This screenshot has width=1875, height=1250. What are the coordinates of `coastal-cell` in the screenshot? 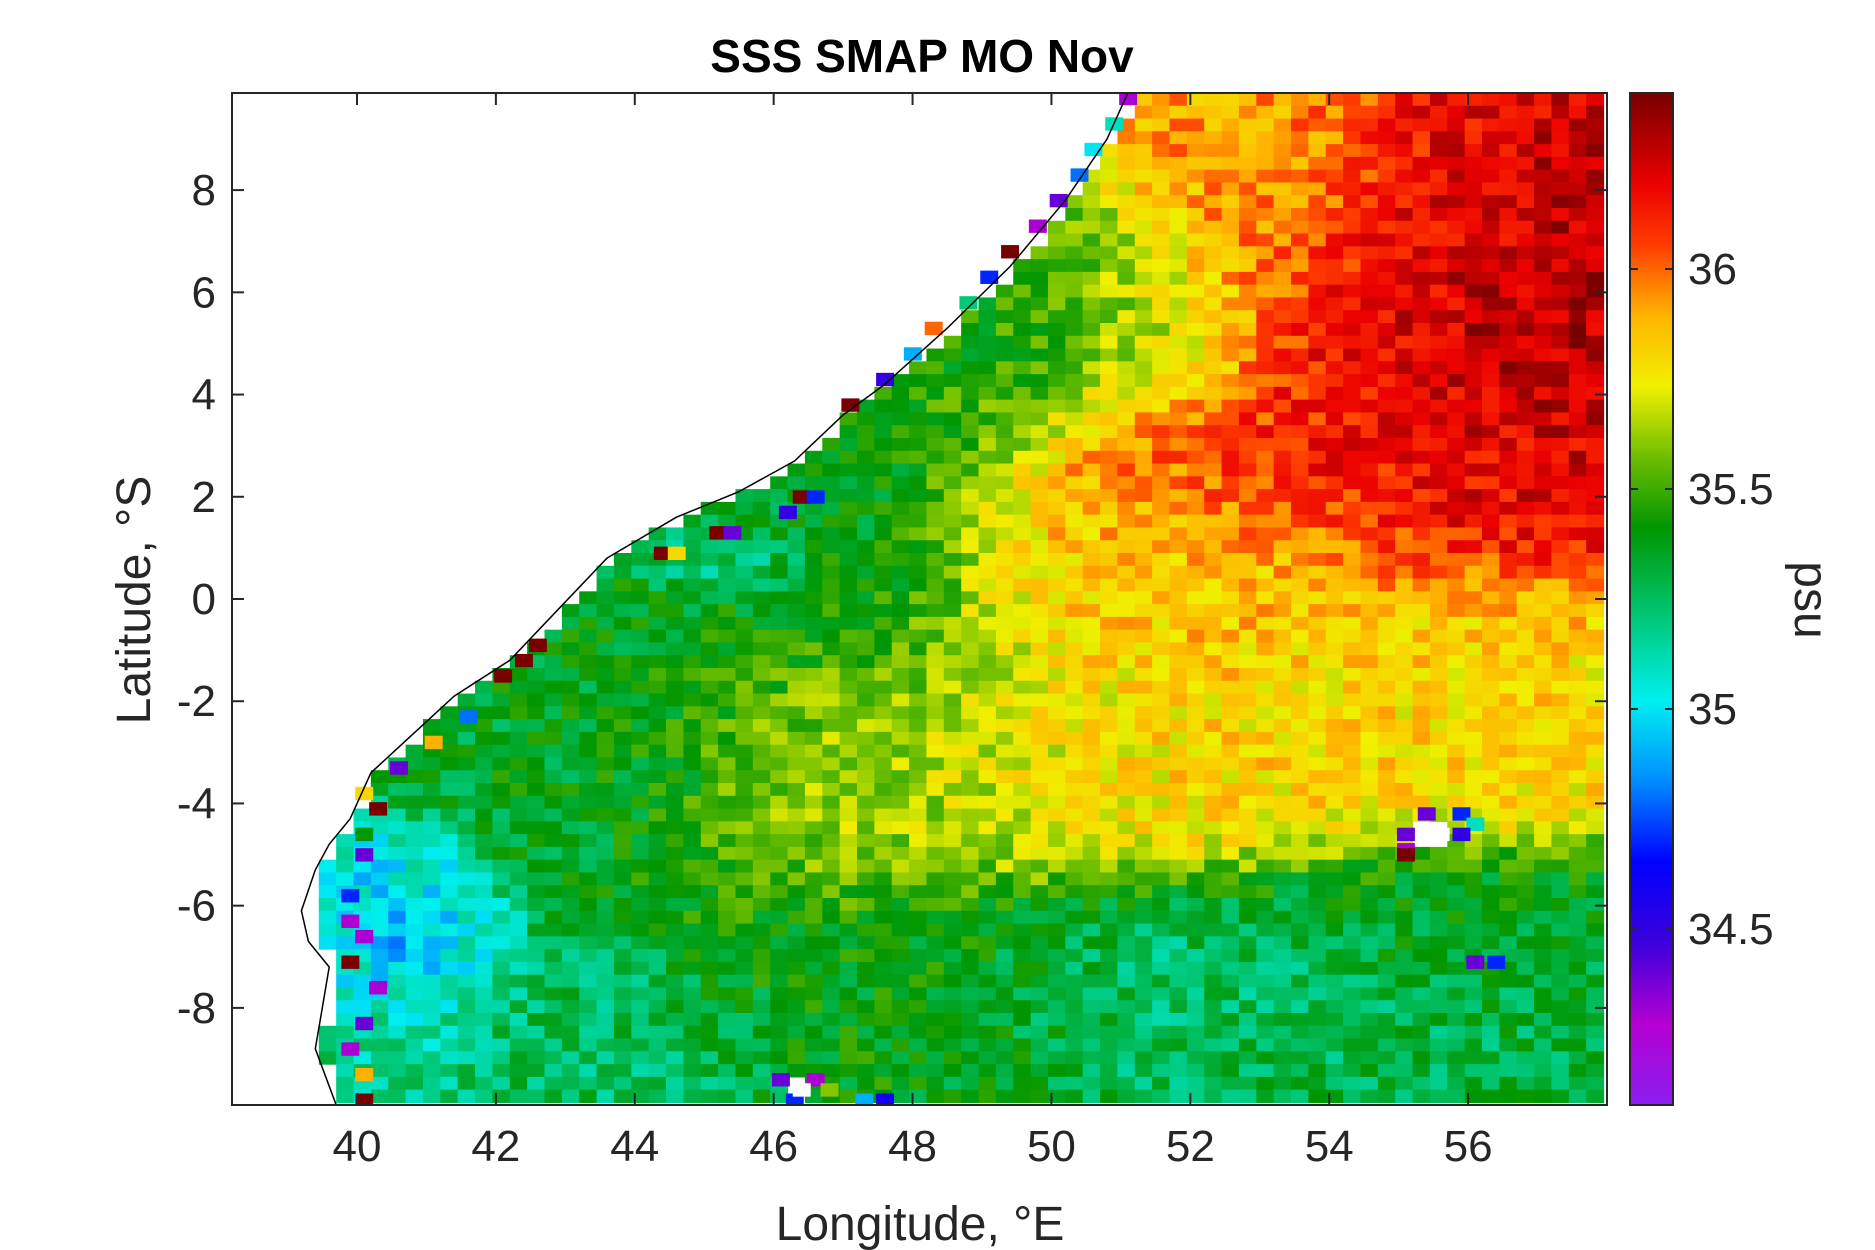 It's located at (1461, 834).